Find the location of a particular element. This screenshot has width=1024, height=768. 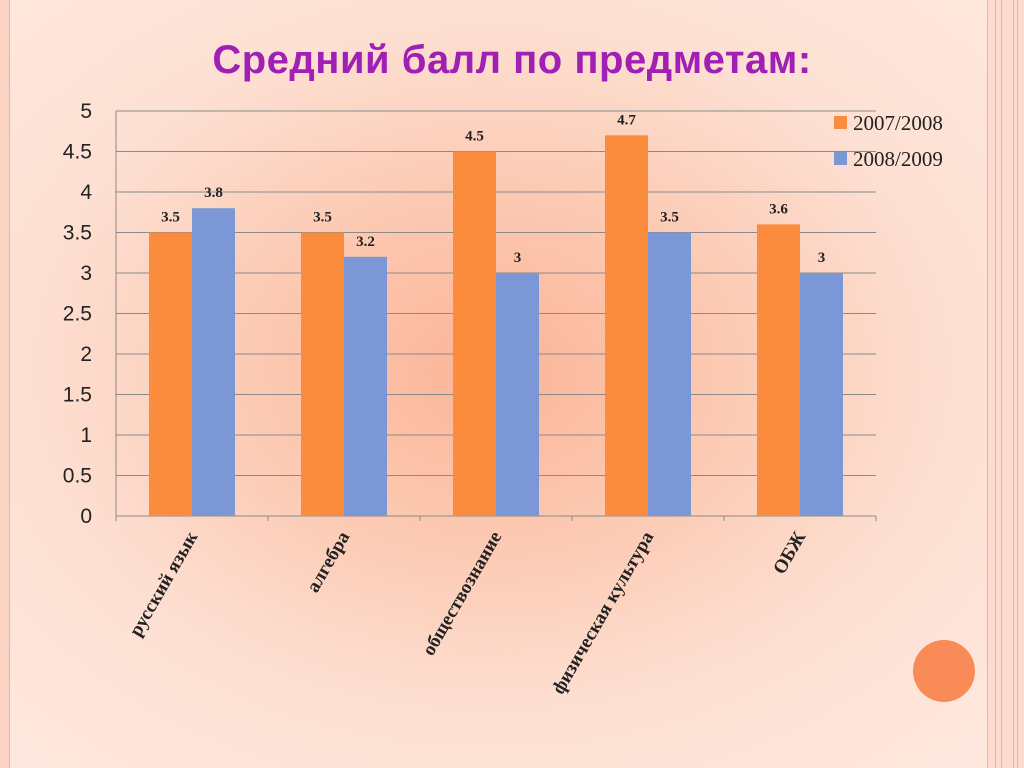

y-tick-label: 5 is located at coordinates (86, 111).